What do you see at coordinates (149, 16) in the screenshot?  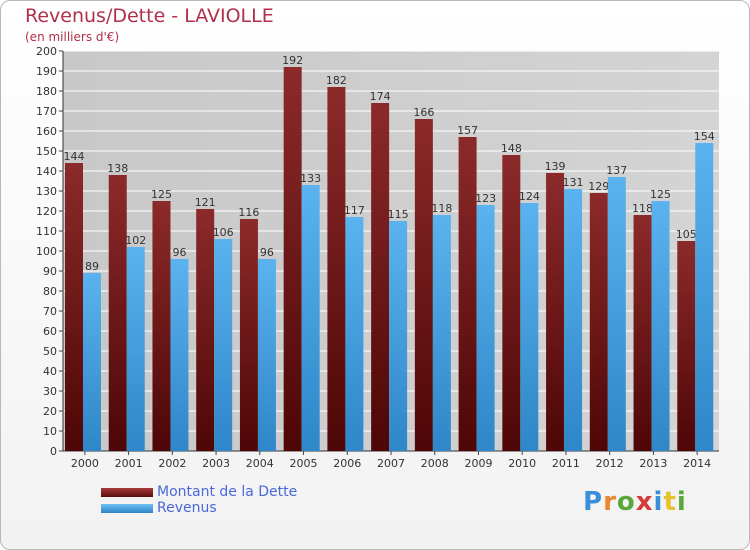 I see `chart-title: Revenus/Dette - LAVIOLLE` at bounding box center [149, 16].